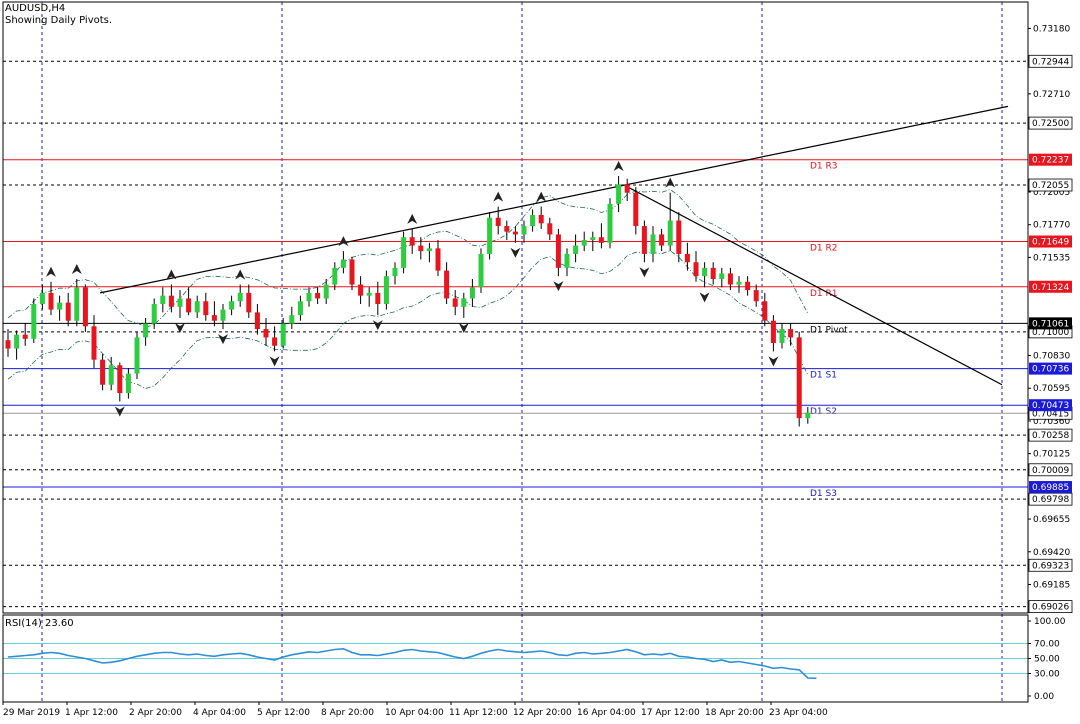 This screenshot has height=724, width=1080. I want to click on price-level-label: 0.71000, so click(1050, 333).